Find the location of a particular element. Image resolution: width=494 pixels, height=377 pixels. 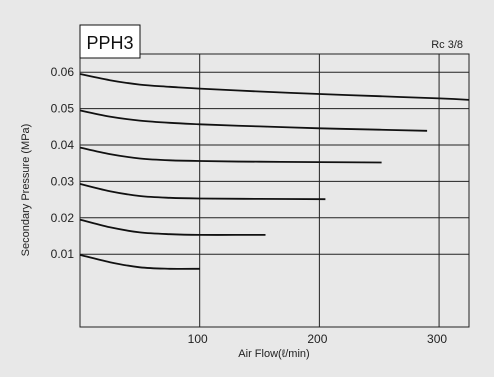

x-tick-label-200: 200 is located at coordinates (317, 339).